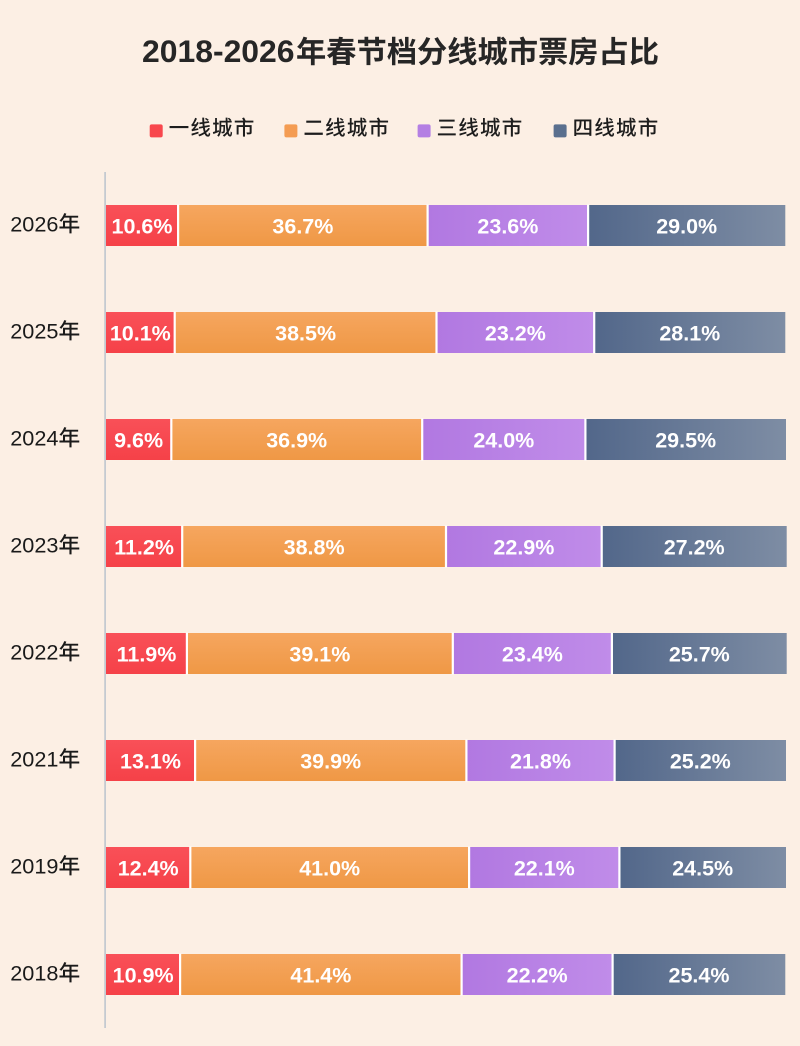 This screenshot has width=800, height=1046. Describe the element at coordinates (34, 759) in the screenshot. I see `svg-text: 2021` at that location.